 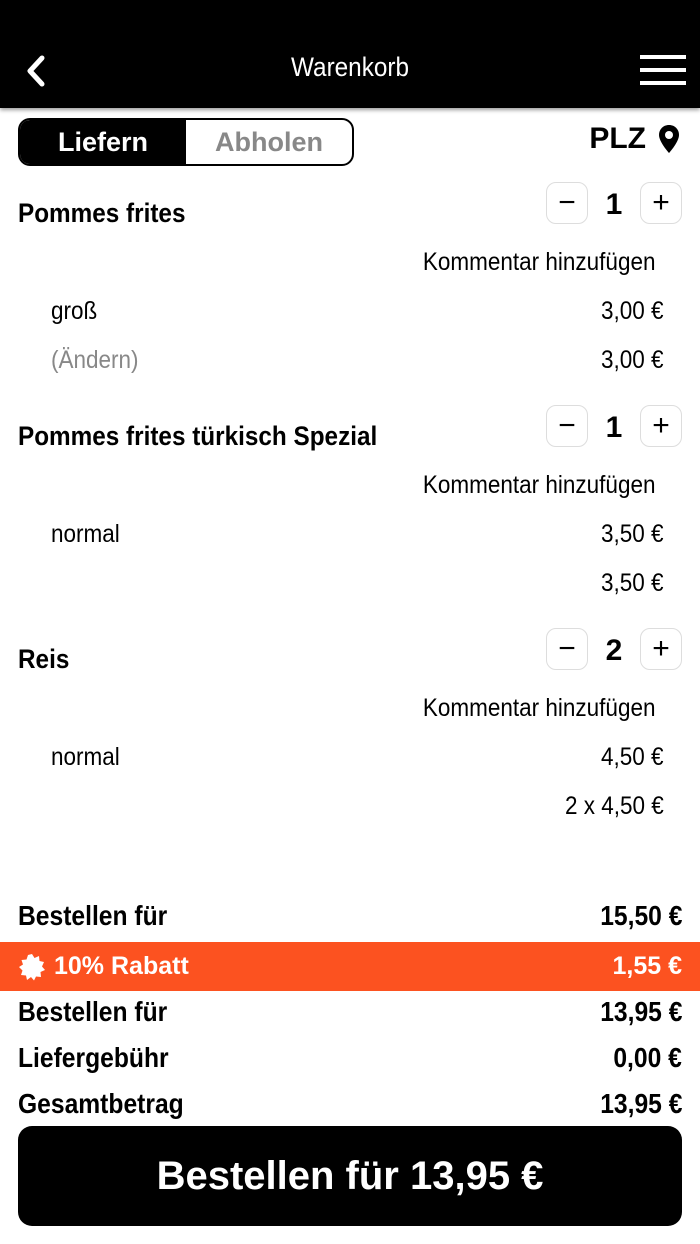 I want to click on delivery-mode-toggle: Liefern Abholen, so click(x=186, y=142).